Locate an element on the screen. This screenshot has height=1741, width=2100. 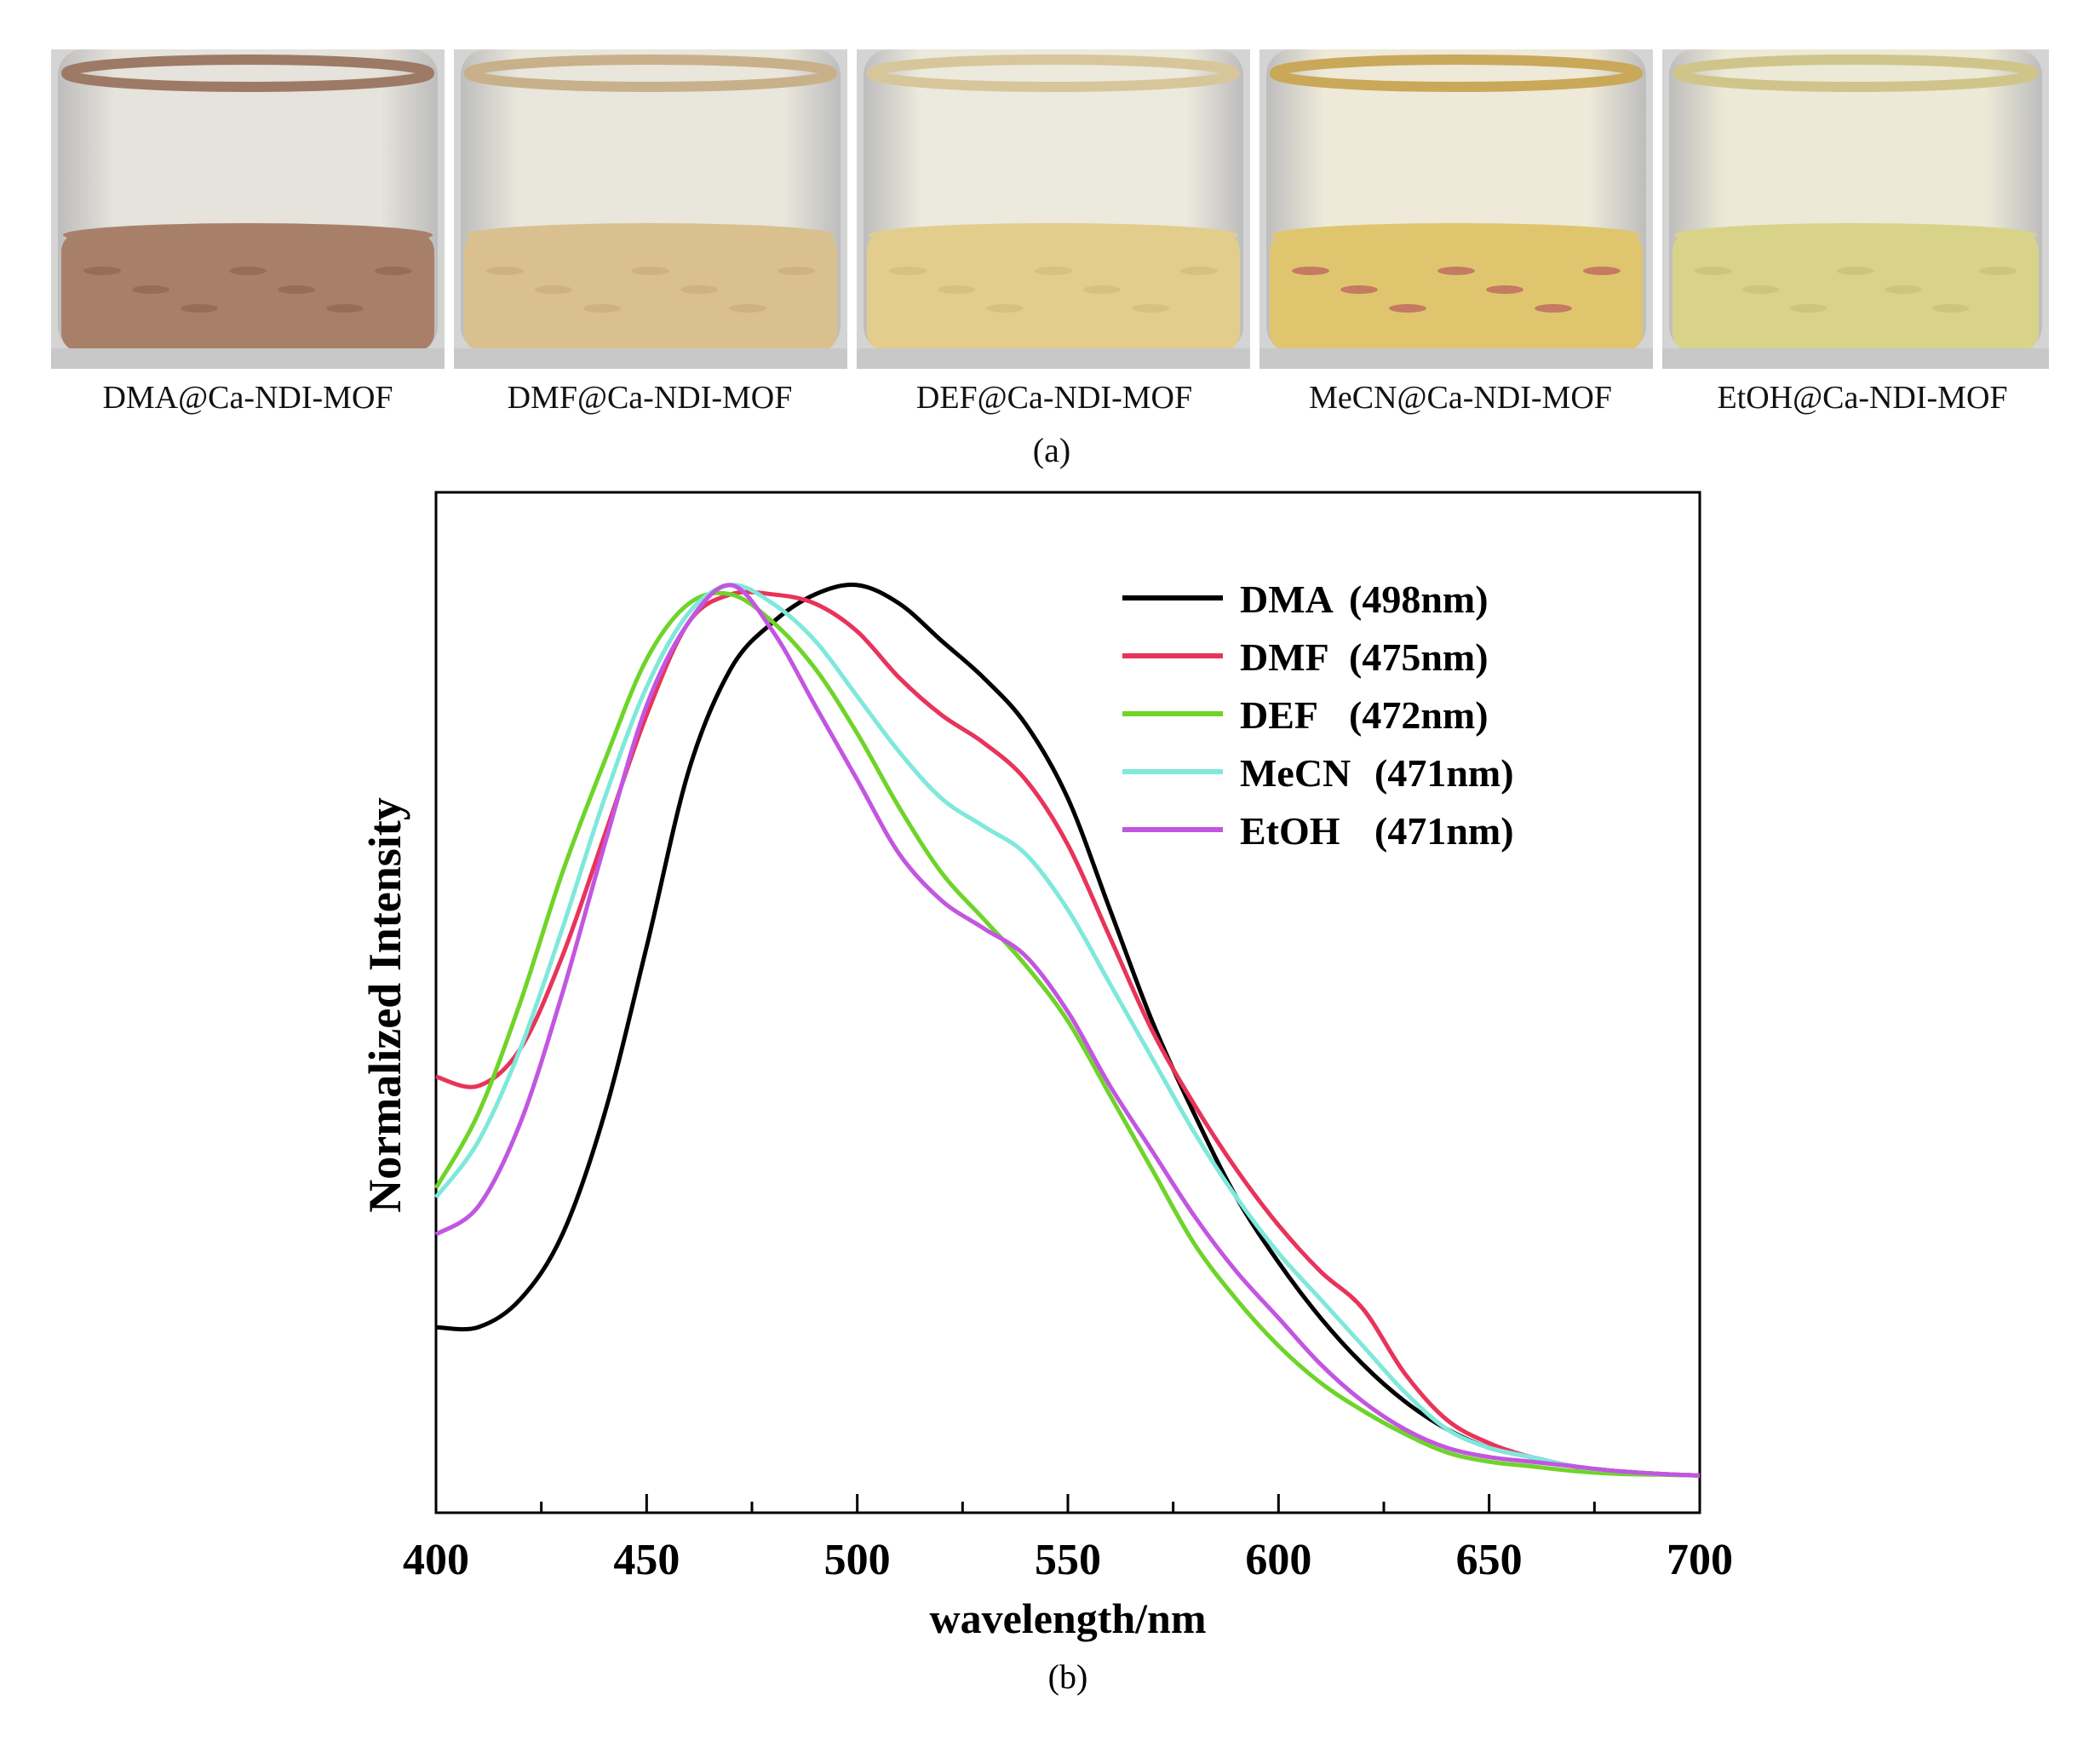
y-axis-label: Normalized Intensity is located at coordinates (384, 1004).